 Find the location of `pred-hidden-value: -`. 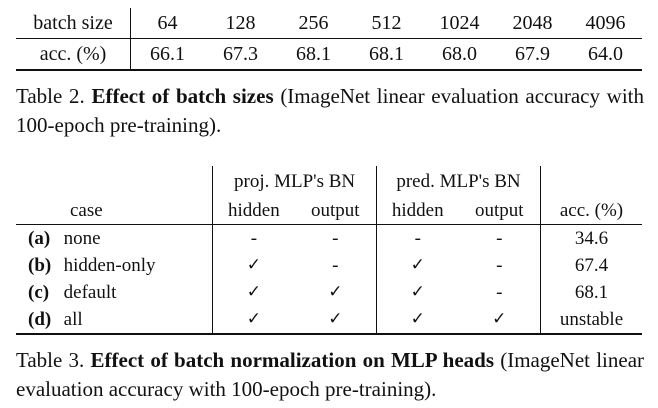

pred-hidden-value: - is located at coordinates (417, 238).